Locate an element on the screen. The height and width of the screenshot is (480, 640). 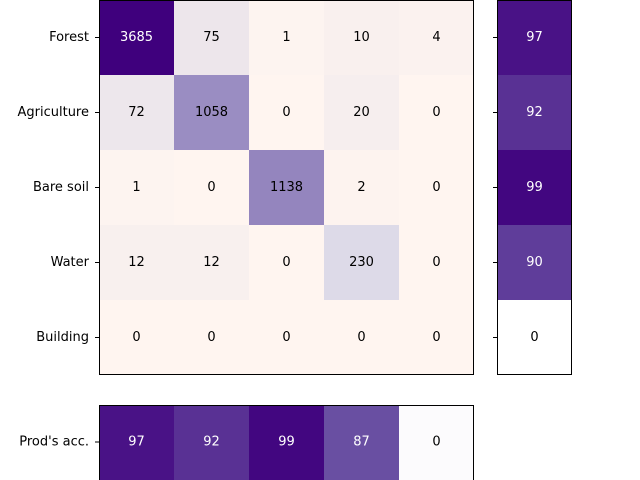
matrix-cell-value: 72 is located at coordinates (136, 112).